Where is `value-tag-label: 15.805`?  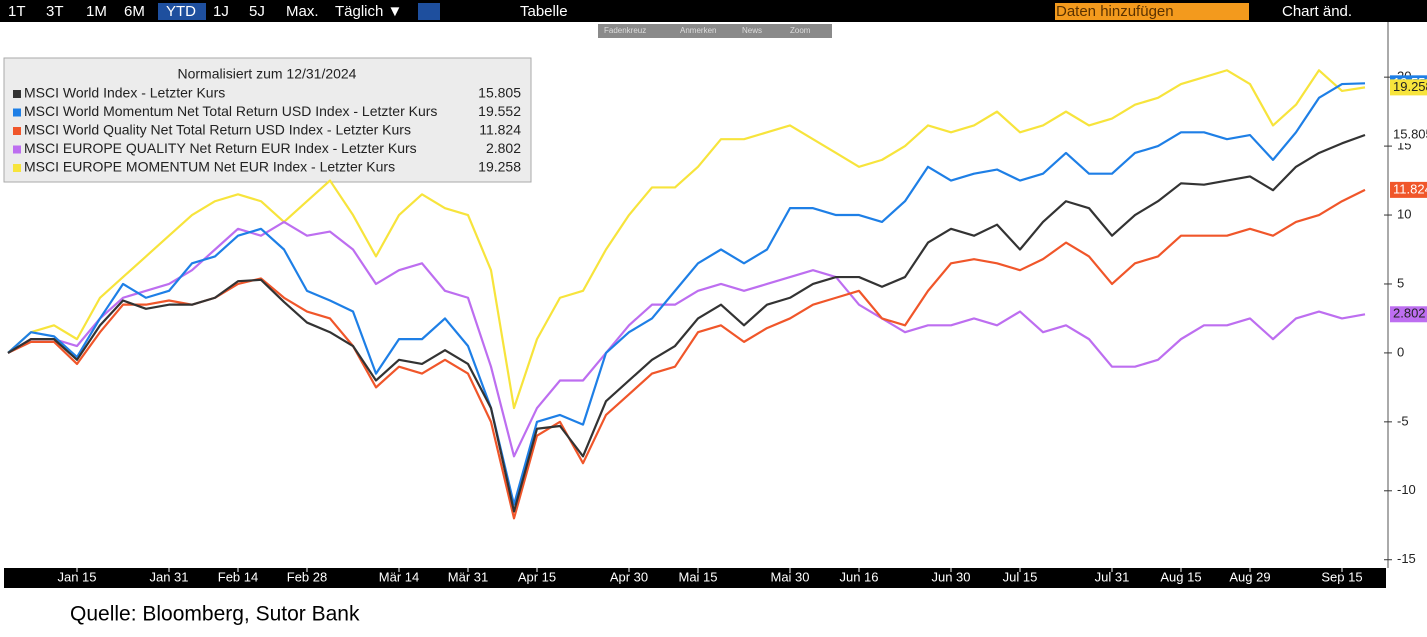
value-tag-label: 15.805 is located at coordinates (1410, 133).